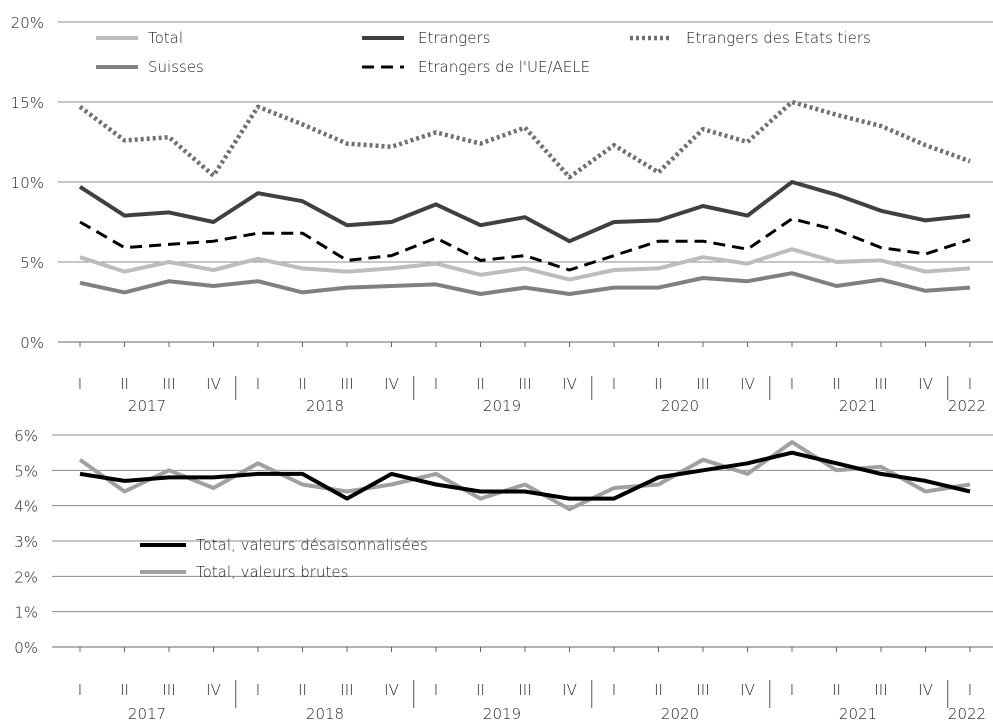  I want to click on y-tick-label: 3%, so click(26, 542).